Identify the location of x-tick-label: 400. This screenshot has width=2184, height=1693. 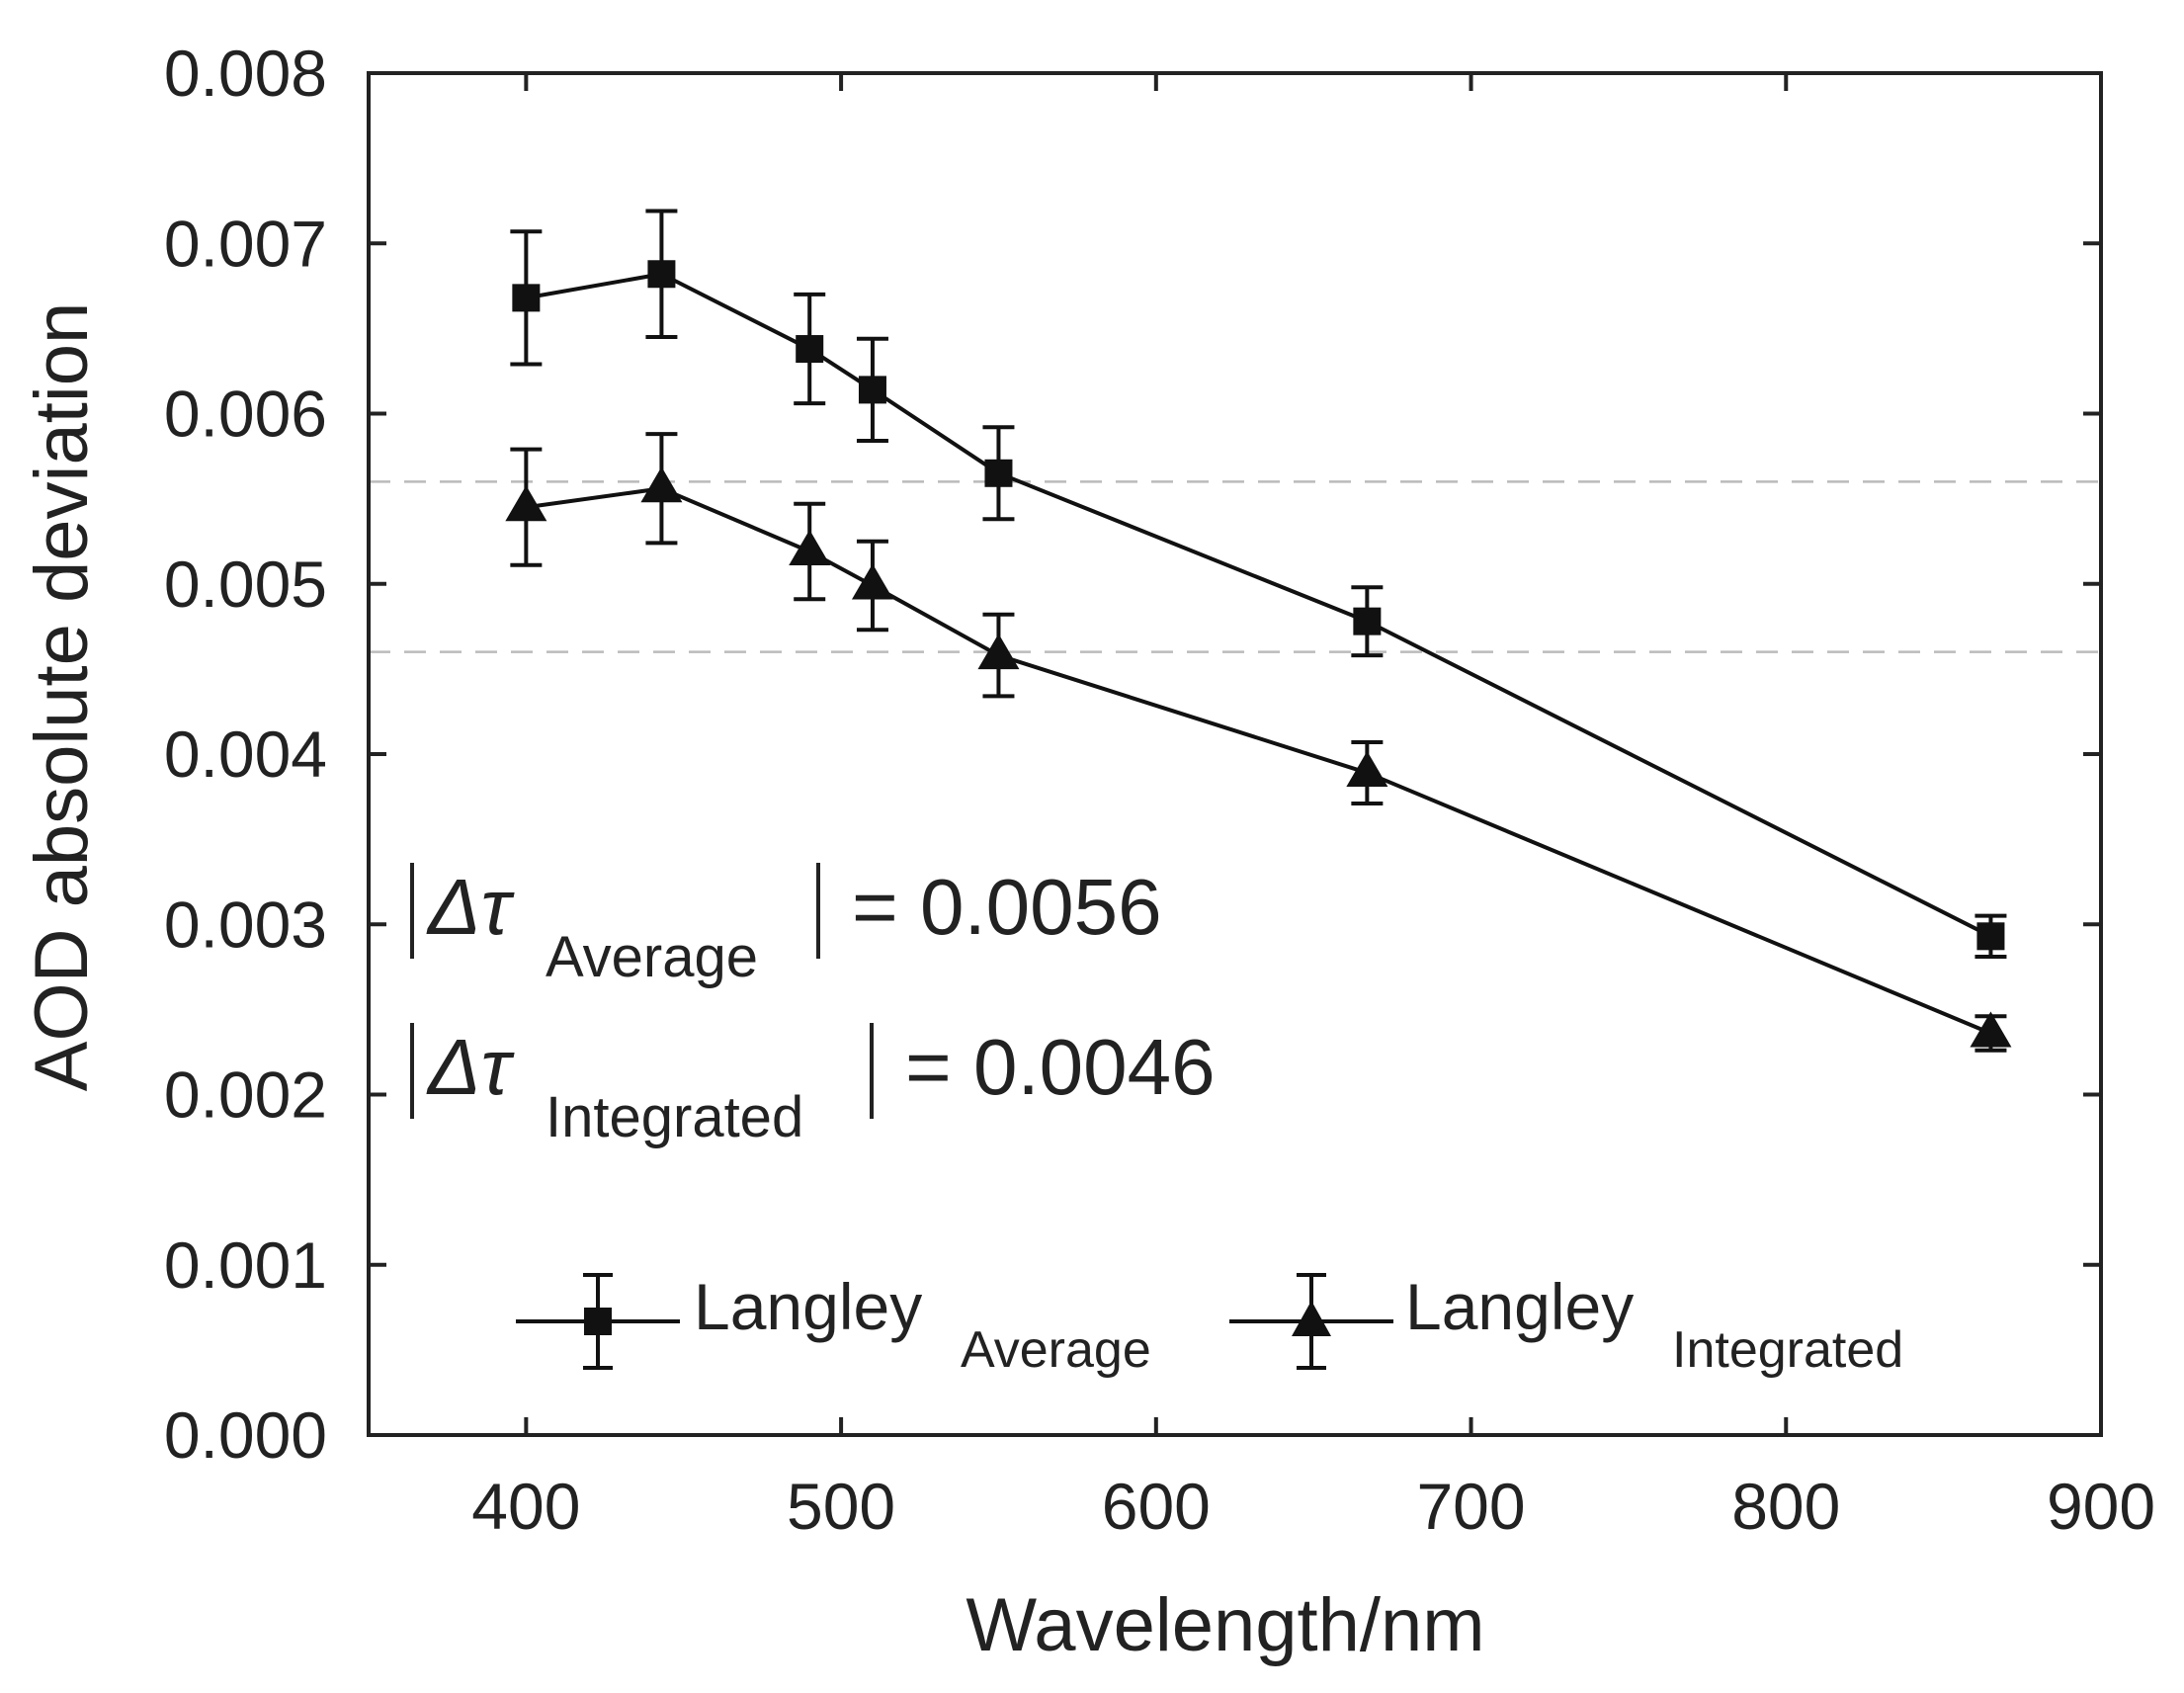
(525, 1506).